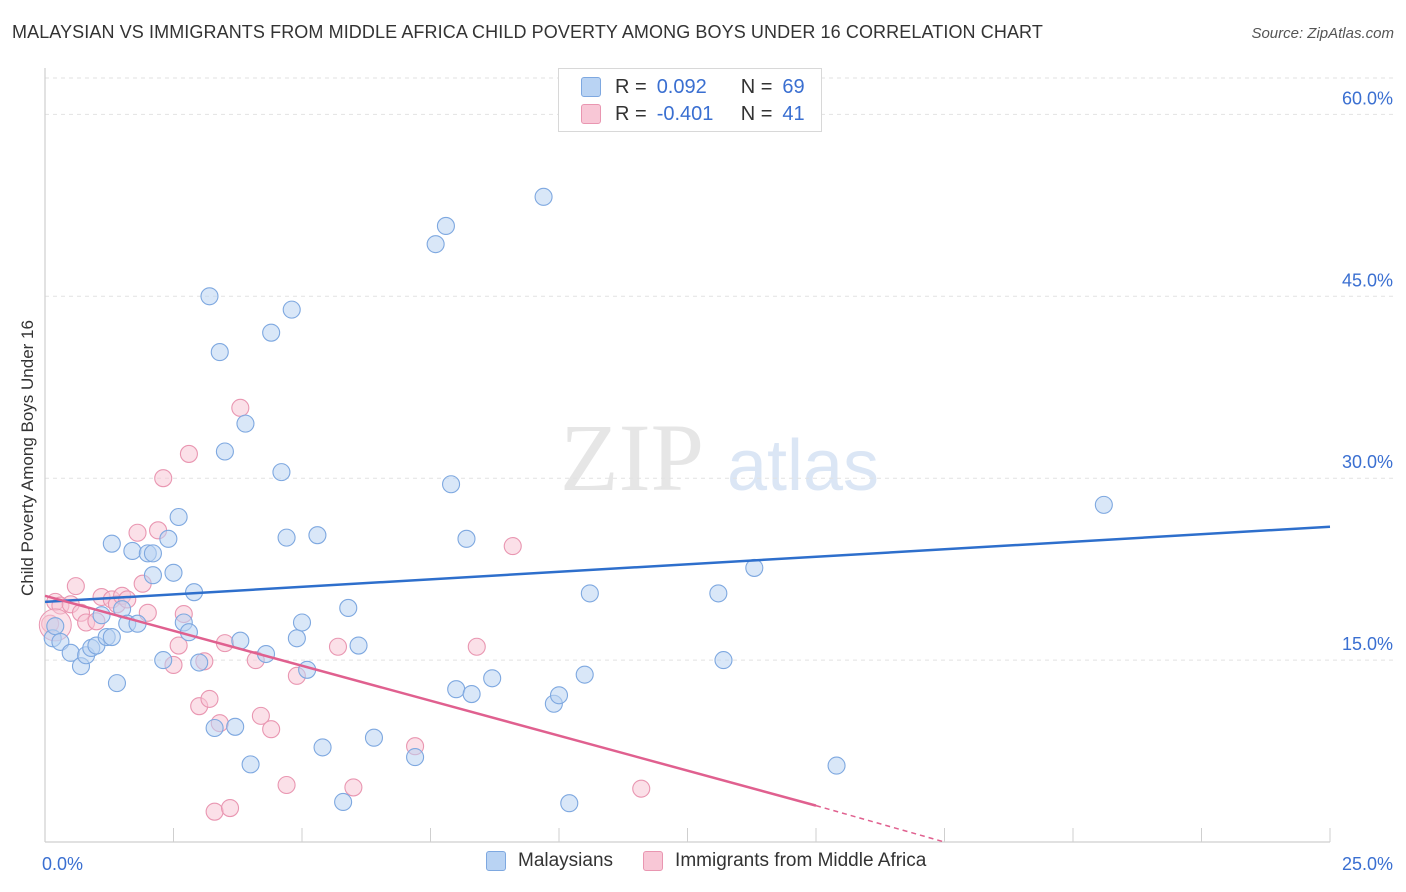  Describe the element at coordinates (880, 823) in the screenshot. I see `trend-immigrants-extension` at that location.